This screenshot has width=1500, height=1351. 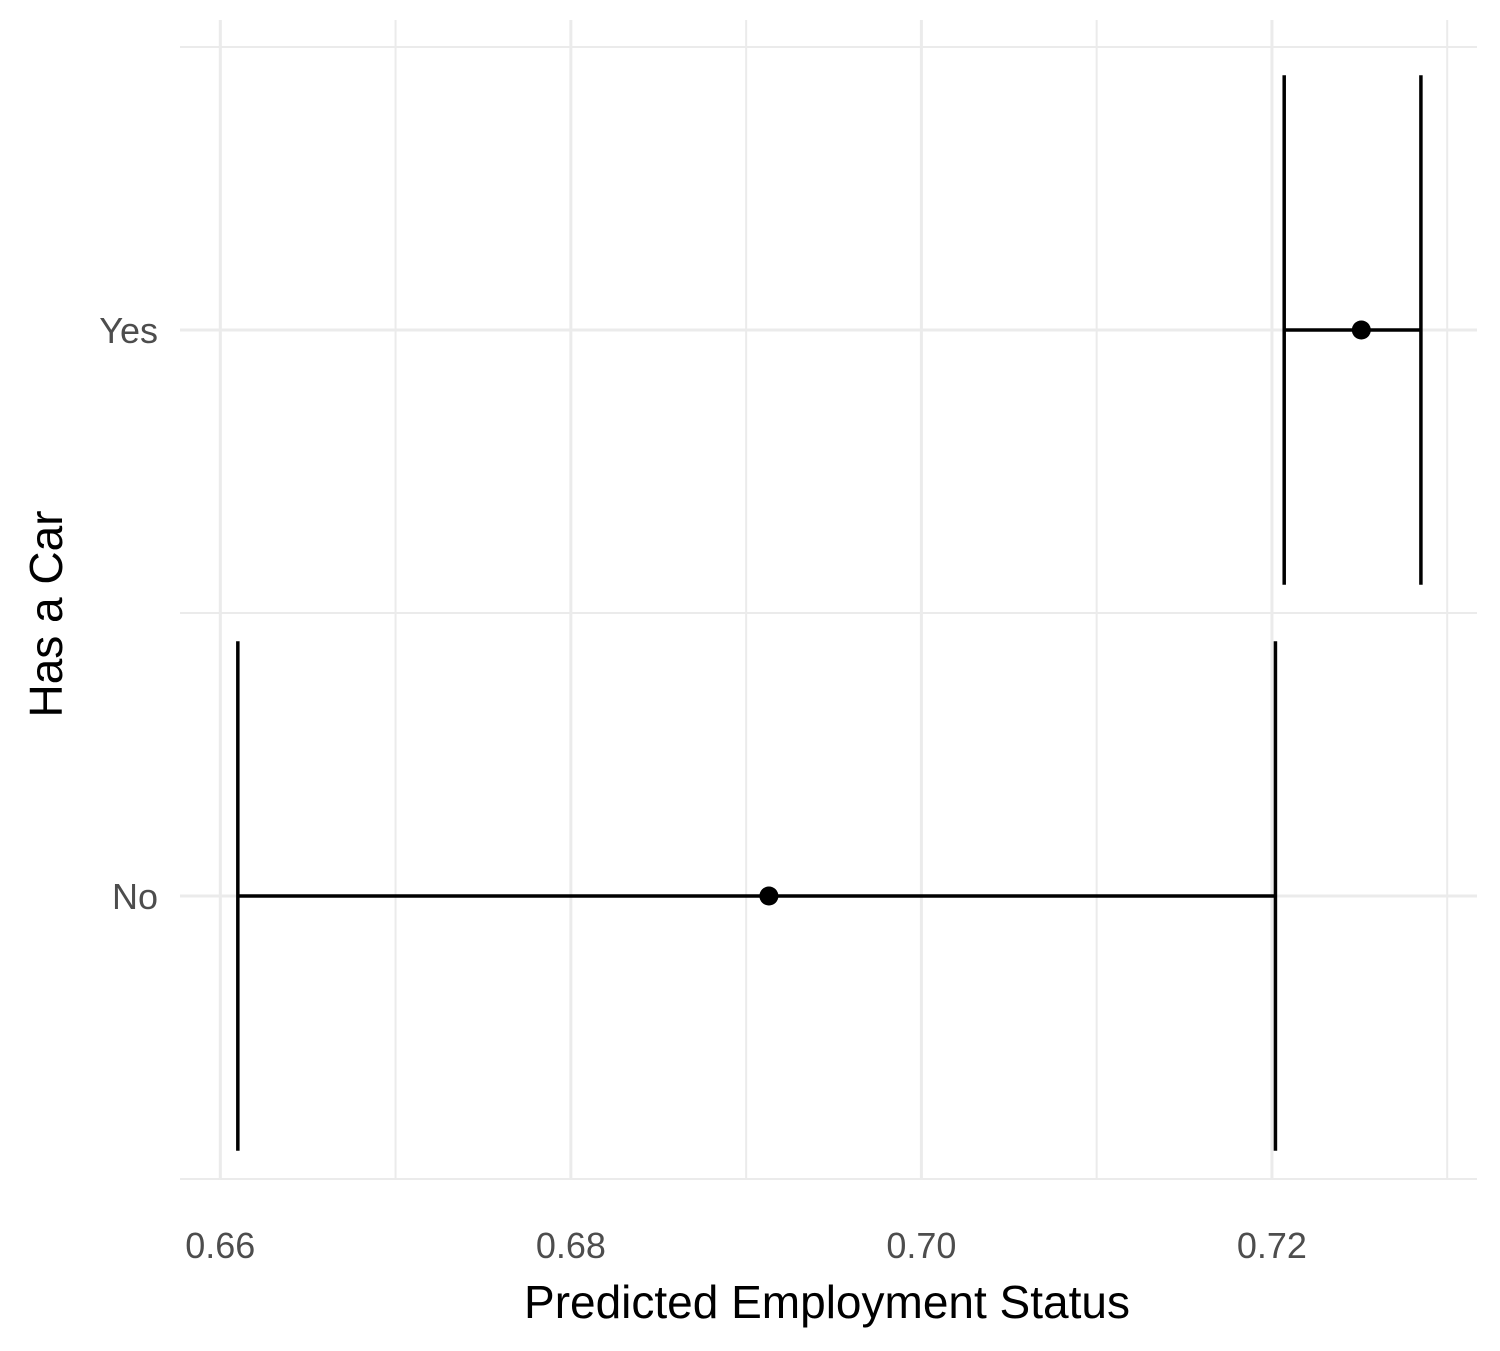 What do you see at coordinates (827, 1302) in the screenshot?
I see `x-axis-title: Predicted Employment Status` at bounding box center [827, 1302].